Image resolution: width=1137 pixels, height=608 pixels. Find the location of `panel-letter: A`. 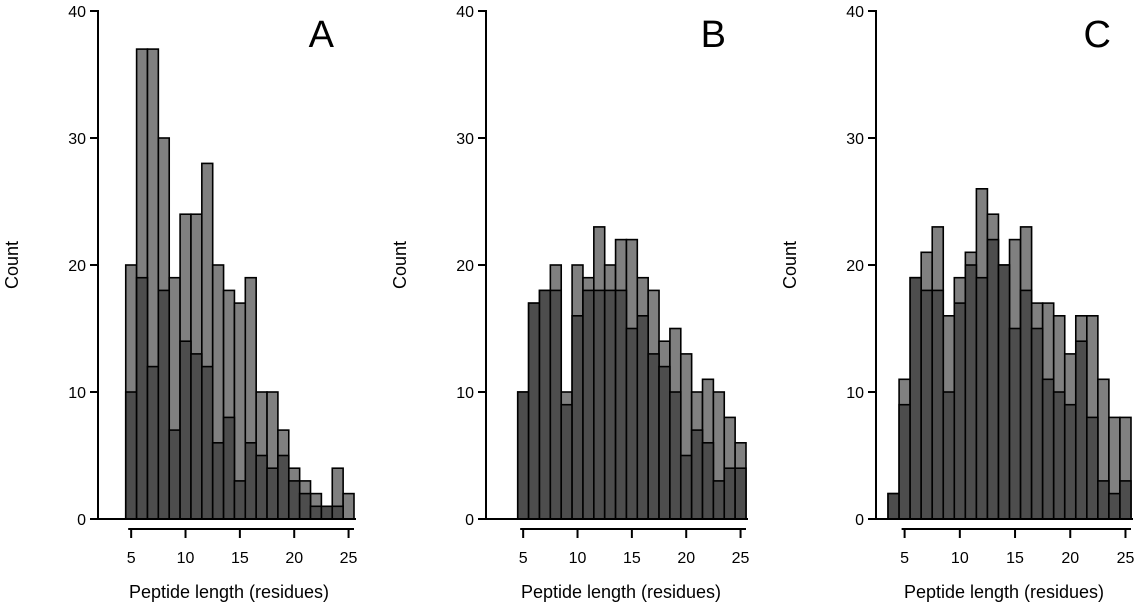

panel-letter: A is located at coordinates (322, 35).